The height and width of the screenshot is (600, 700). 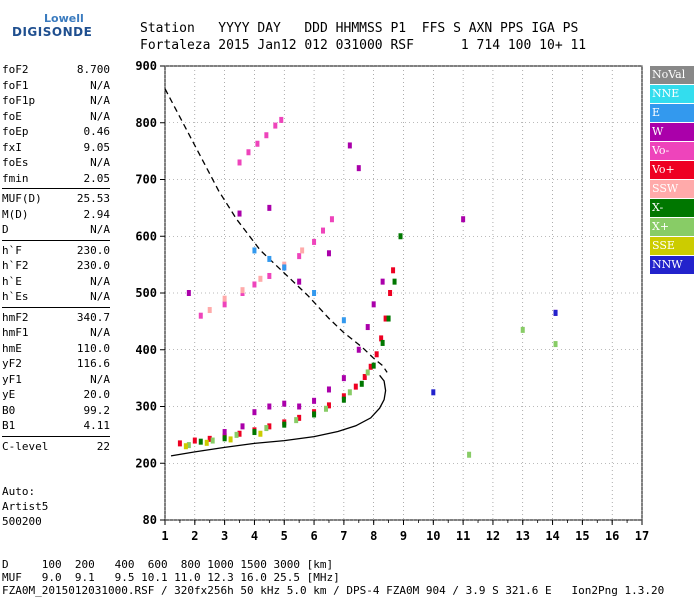 I want to click on param-row: yF2 116.6, so click(x=56, y=364).